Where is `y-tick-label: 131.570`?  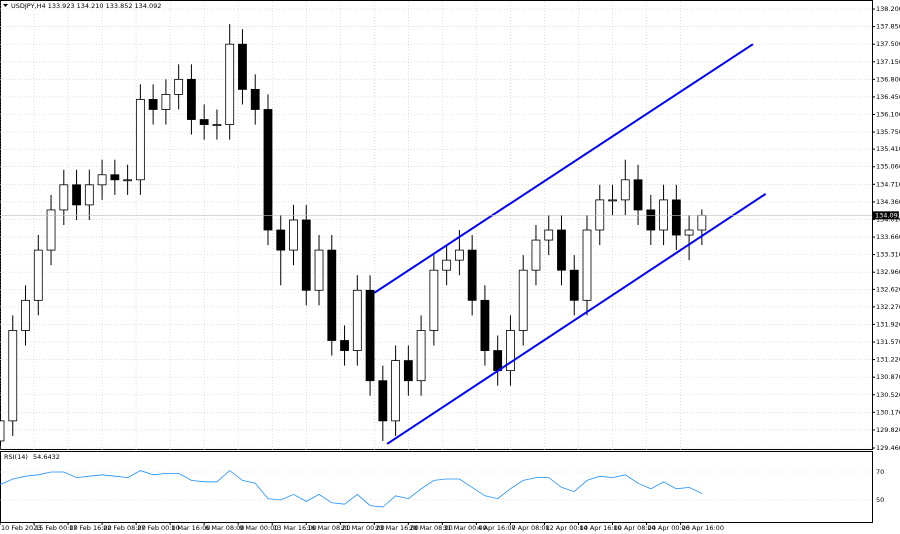 y-tick-label: 131.570 is located at coordinates (888, 342).